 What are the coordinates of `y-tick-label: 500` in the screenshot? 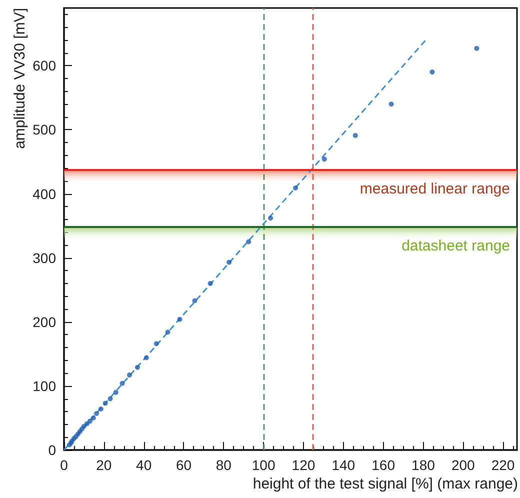 It's located at (44, 130).